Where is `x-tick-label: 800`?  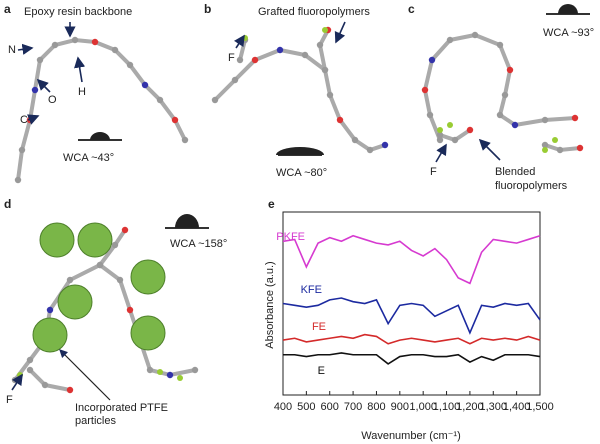 x-tick-label: 800 is located at coordinates (376, 407).